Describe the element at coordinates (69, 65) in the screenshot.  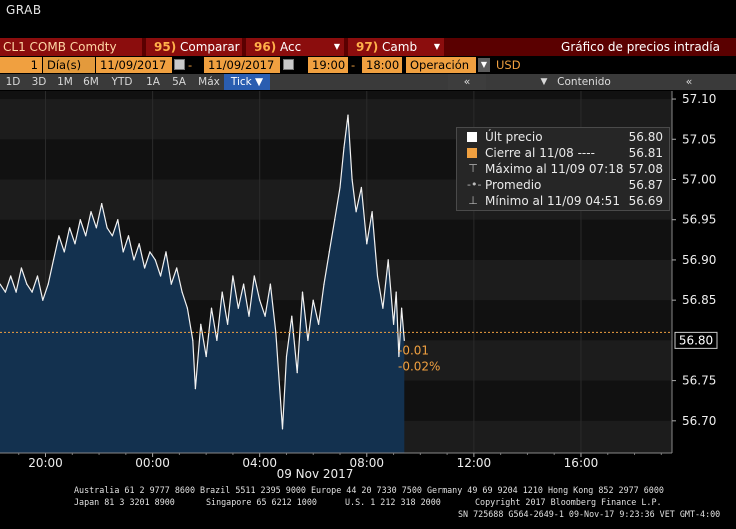
I see `period-unit-select: Día(s)` at that location.